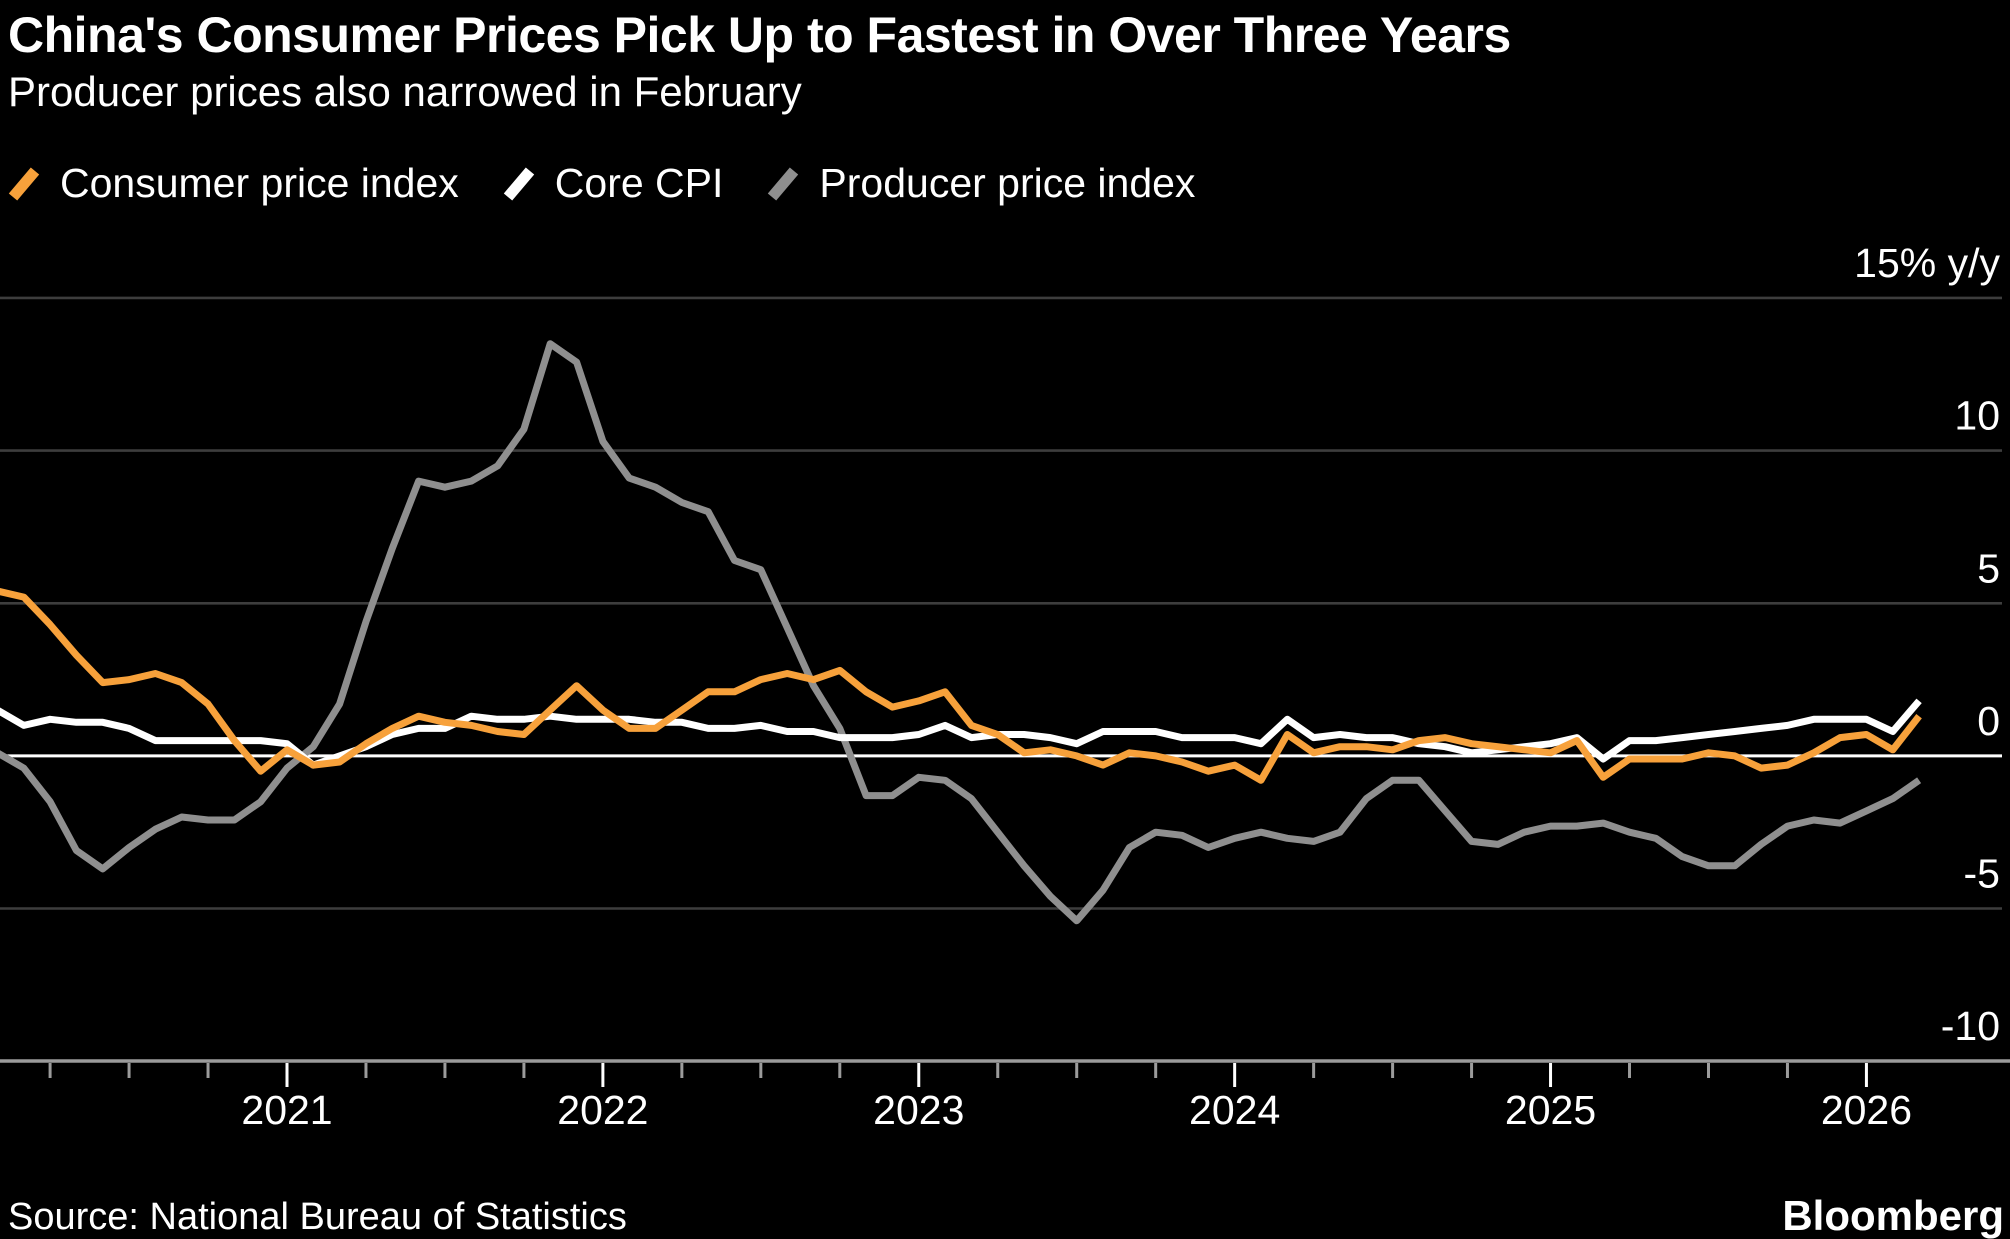 This screenshot has width=2010, height=1239. What do you see at coordinates (1893, 1215) in the screenshot?
I see `bloomberg-logo: Bloomberg` at bounding box center [1893, 1215].